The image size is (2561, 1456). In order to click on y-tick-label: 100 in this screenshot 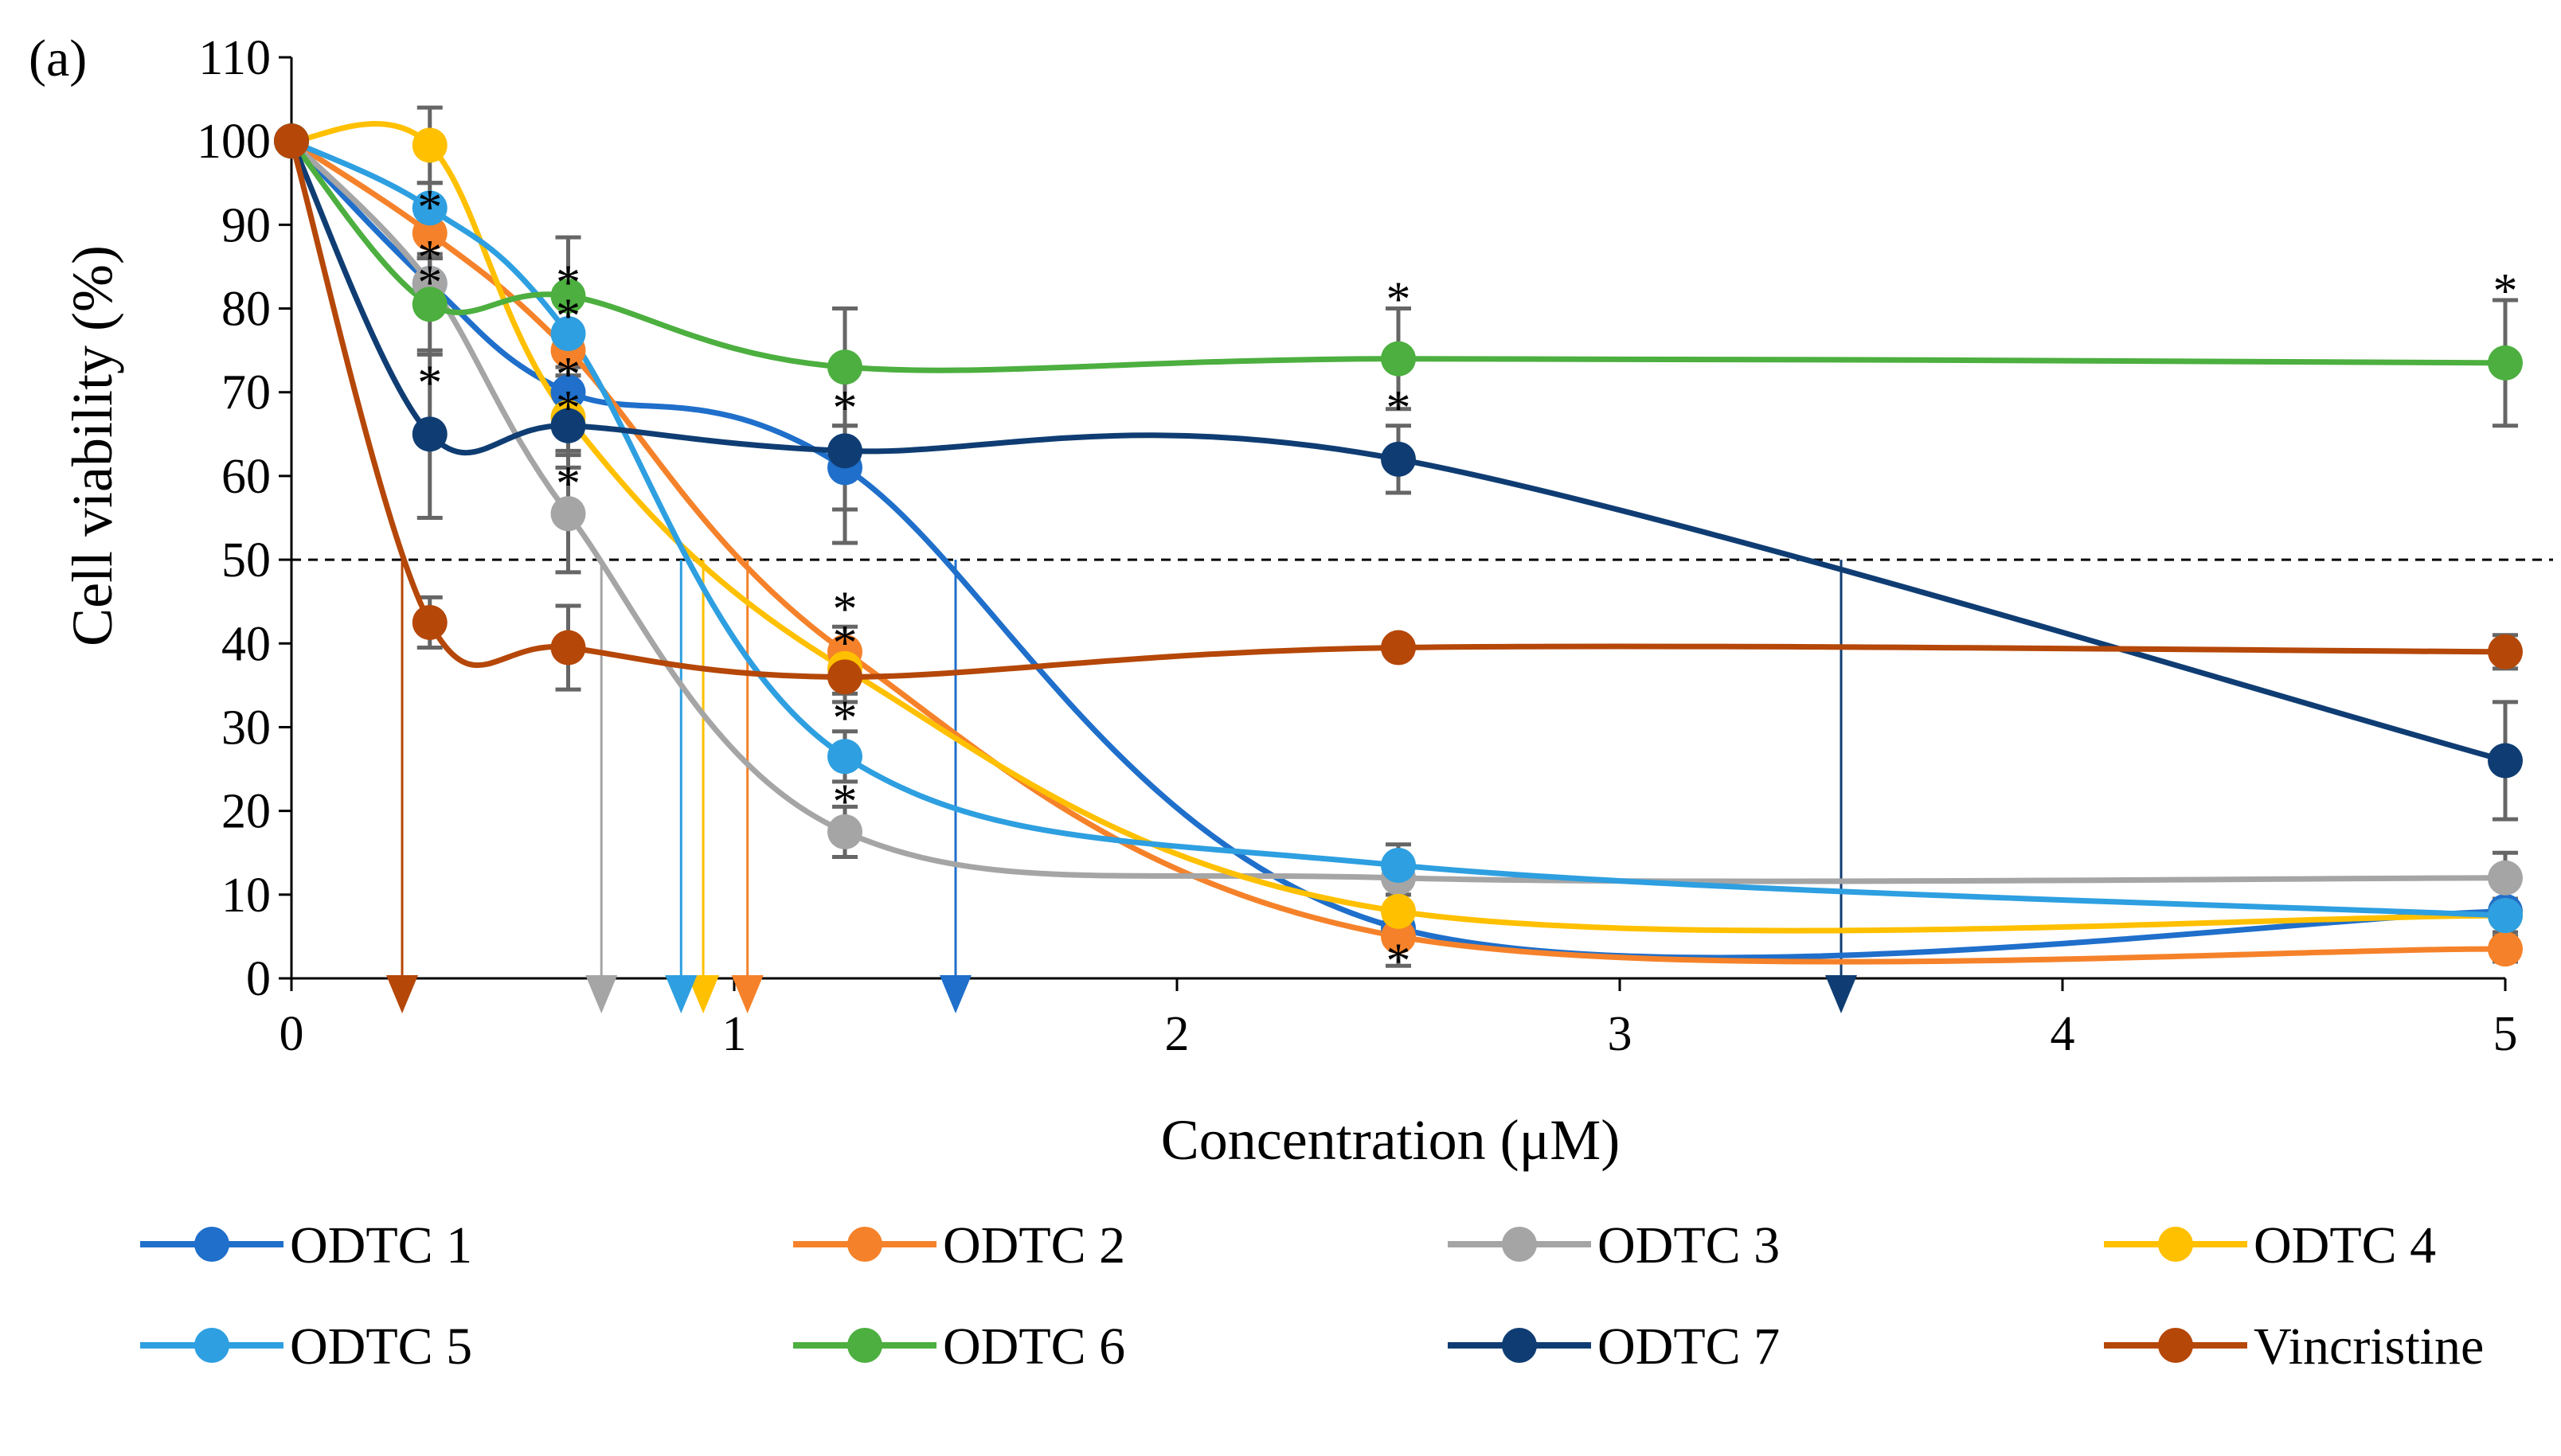, I will do `click(234, 142)`.